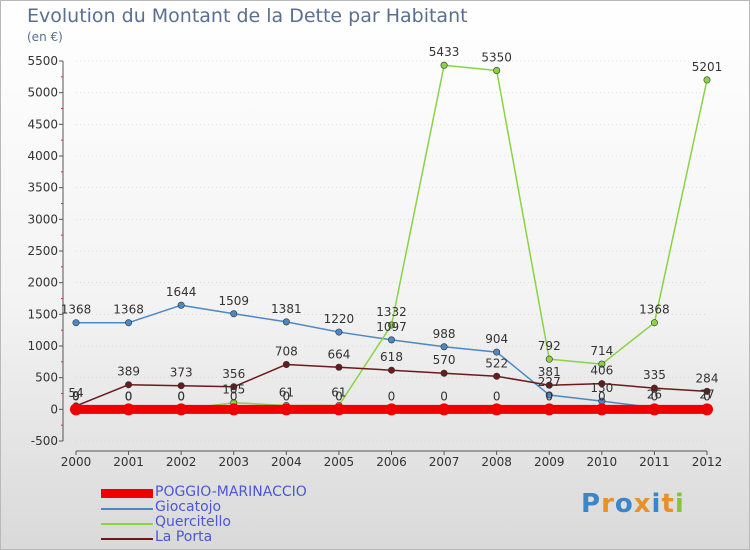  What do you see at coordinates (181, 373) in the screenshot?
I see `data-label-la-porta: 373` at bounding box center [181, 373].